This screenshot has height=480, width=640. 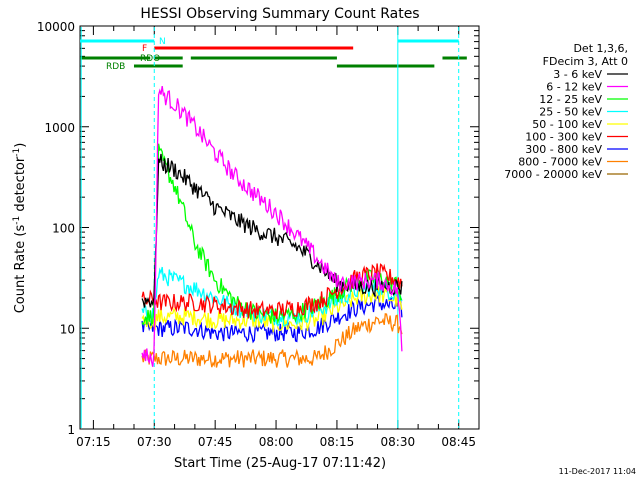 I want to click on legend-label: 100 - 300 keV, so click(x=563, y=137).